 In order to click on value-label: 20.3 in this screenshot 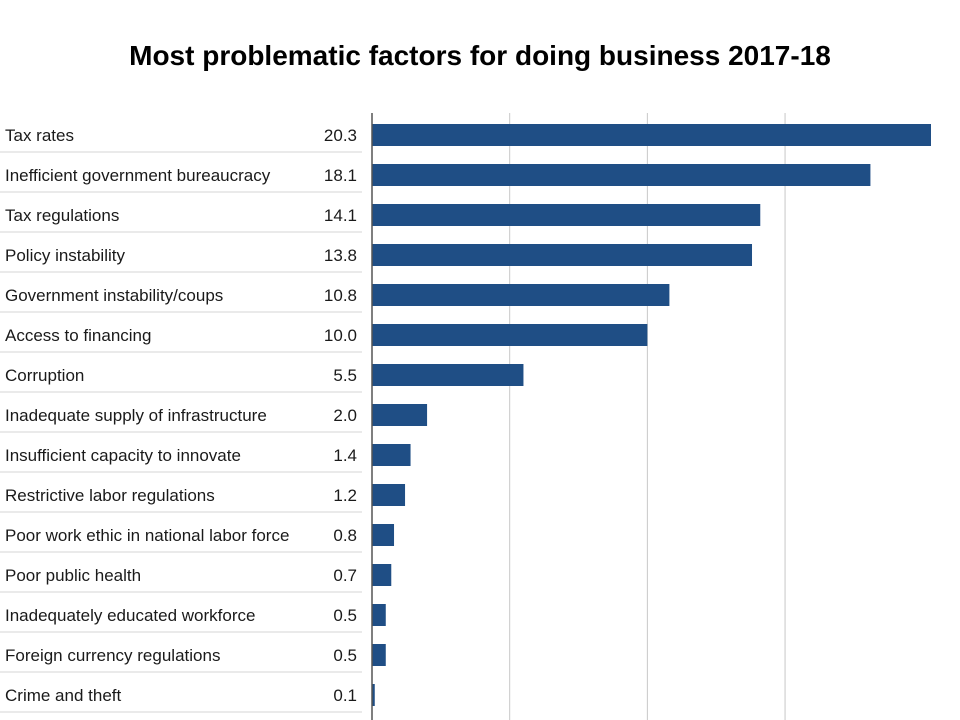, I will do `click(340, 135)`.